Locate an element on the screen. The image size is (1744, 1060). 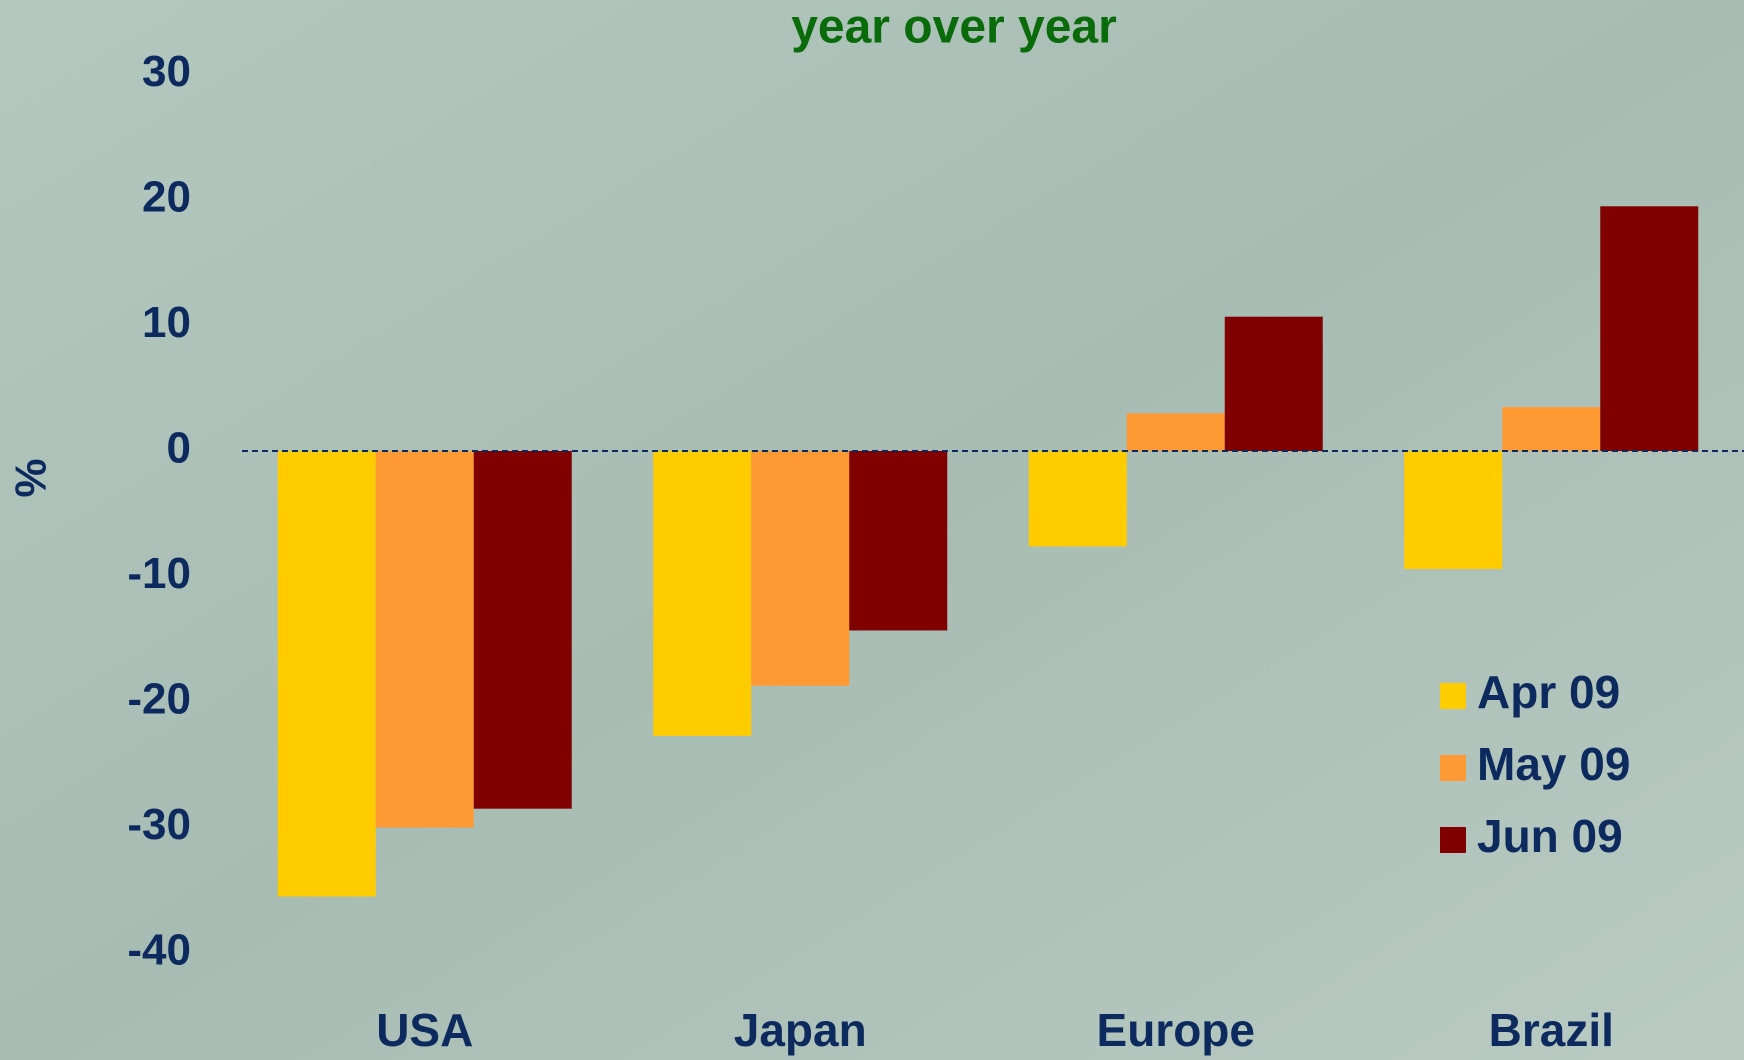
y-tick-label: -10 is located at coordinates (159, 573).